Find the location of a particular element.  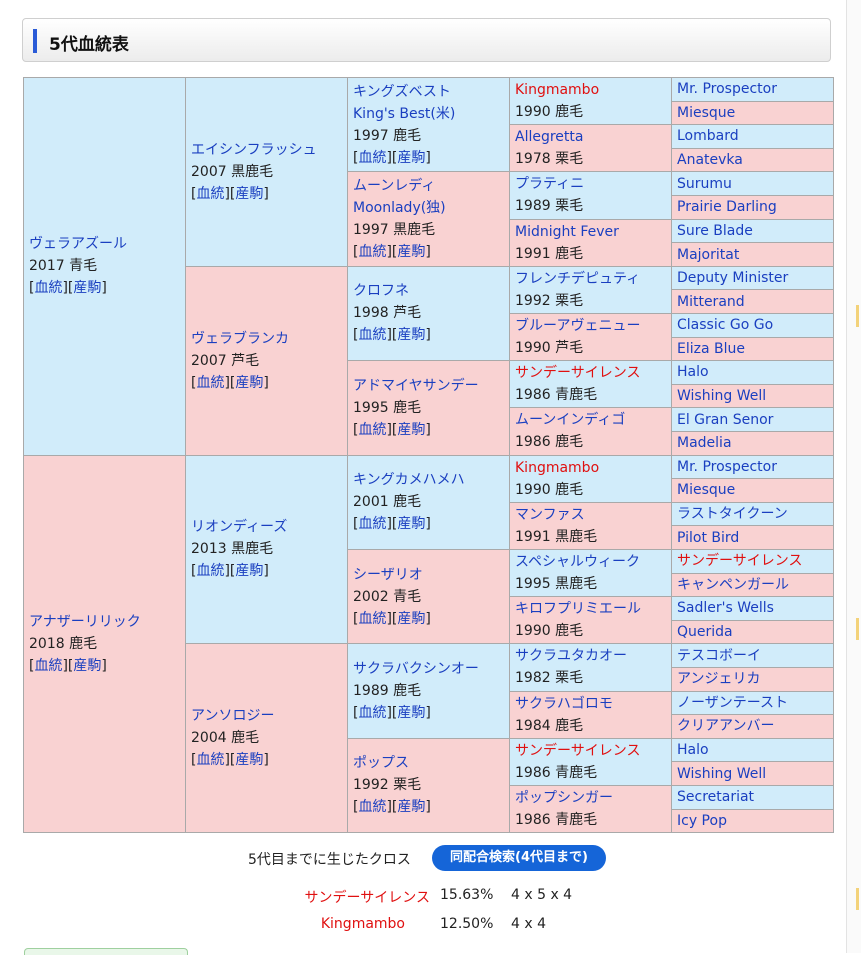

horse-name-link: Classic Go Go is located at coordinates (725, 325).